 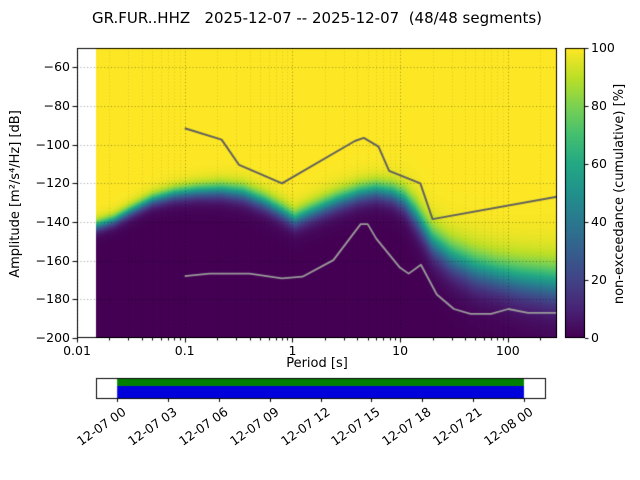 What do you see at coordinates (52, 221) in the screenshot?
I see `y-tick-label: −140` at bounding box center [52, 221].